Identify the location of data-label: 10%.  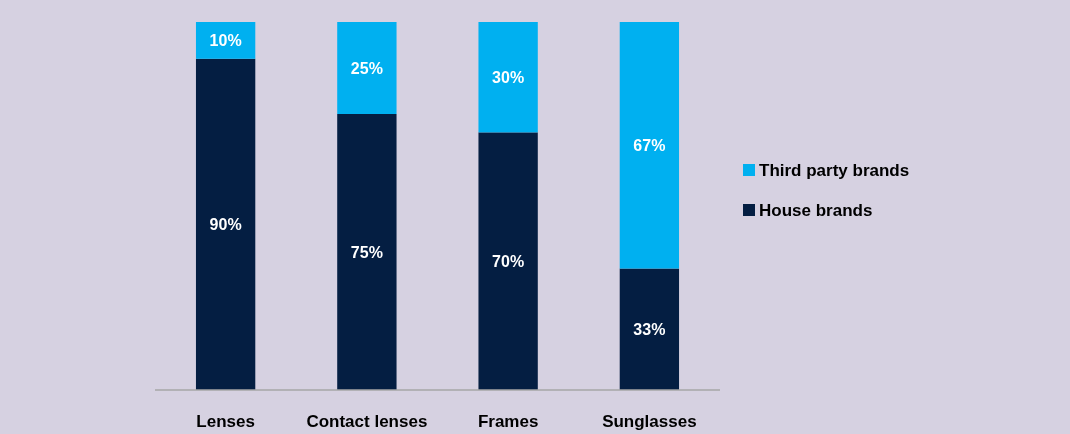
(225, 41).